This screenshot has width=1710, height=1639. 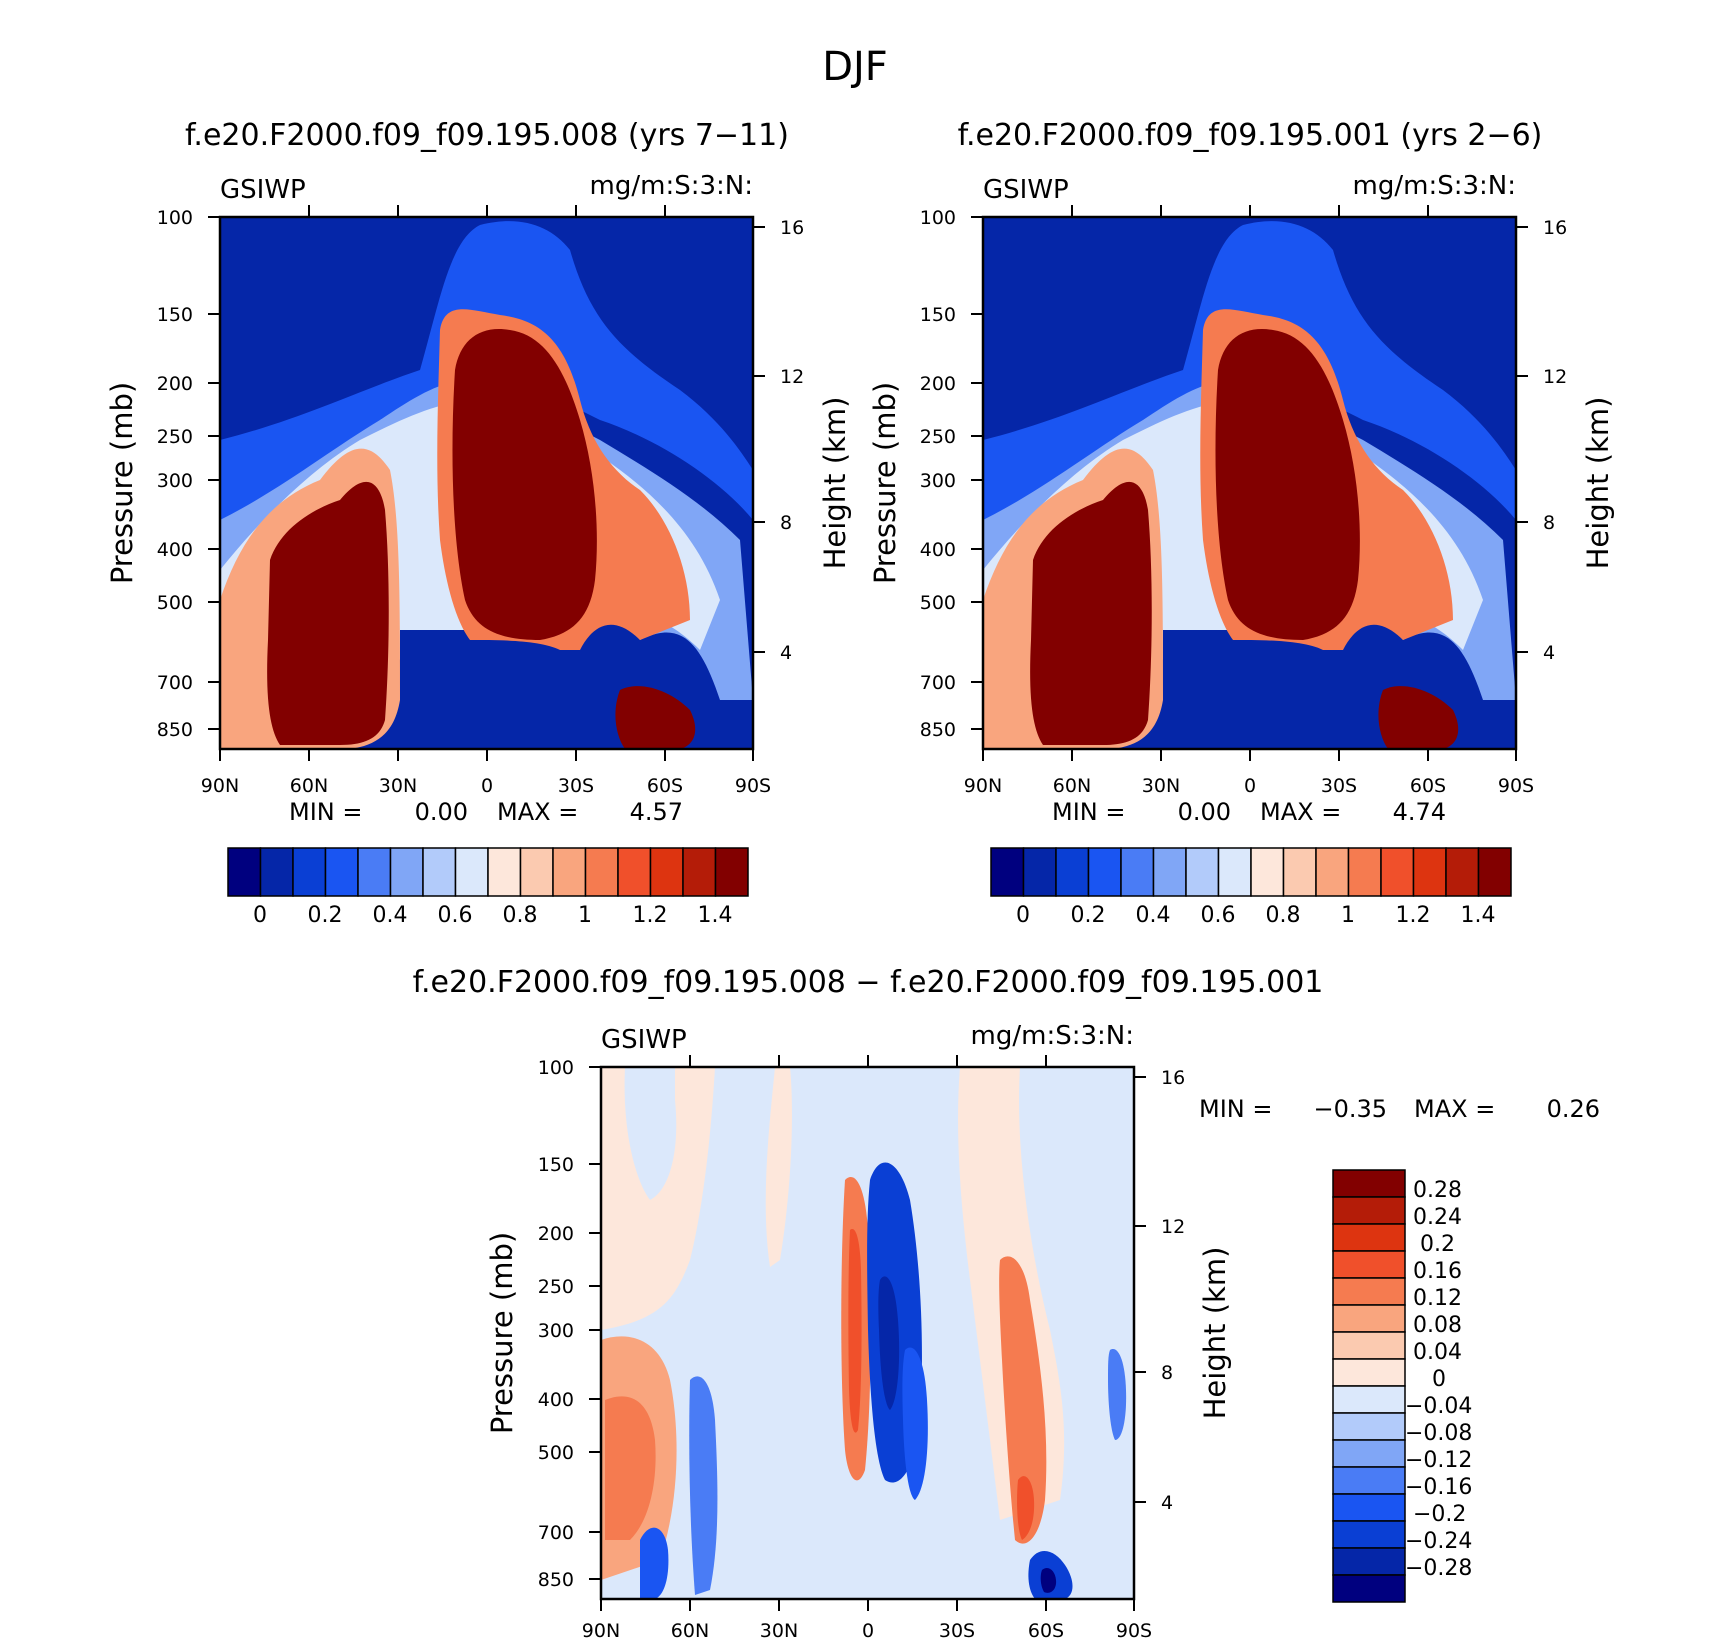 What do you see at coordinates (665, 786) in the screenshot?
I see `panel-a-xtick-60s: 60S` at bounding box center [665, 786].